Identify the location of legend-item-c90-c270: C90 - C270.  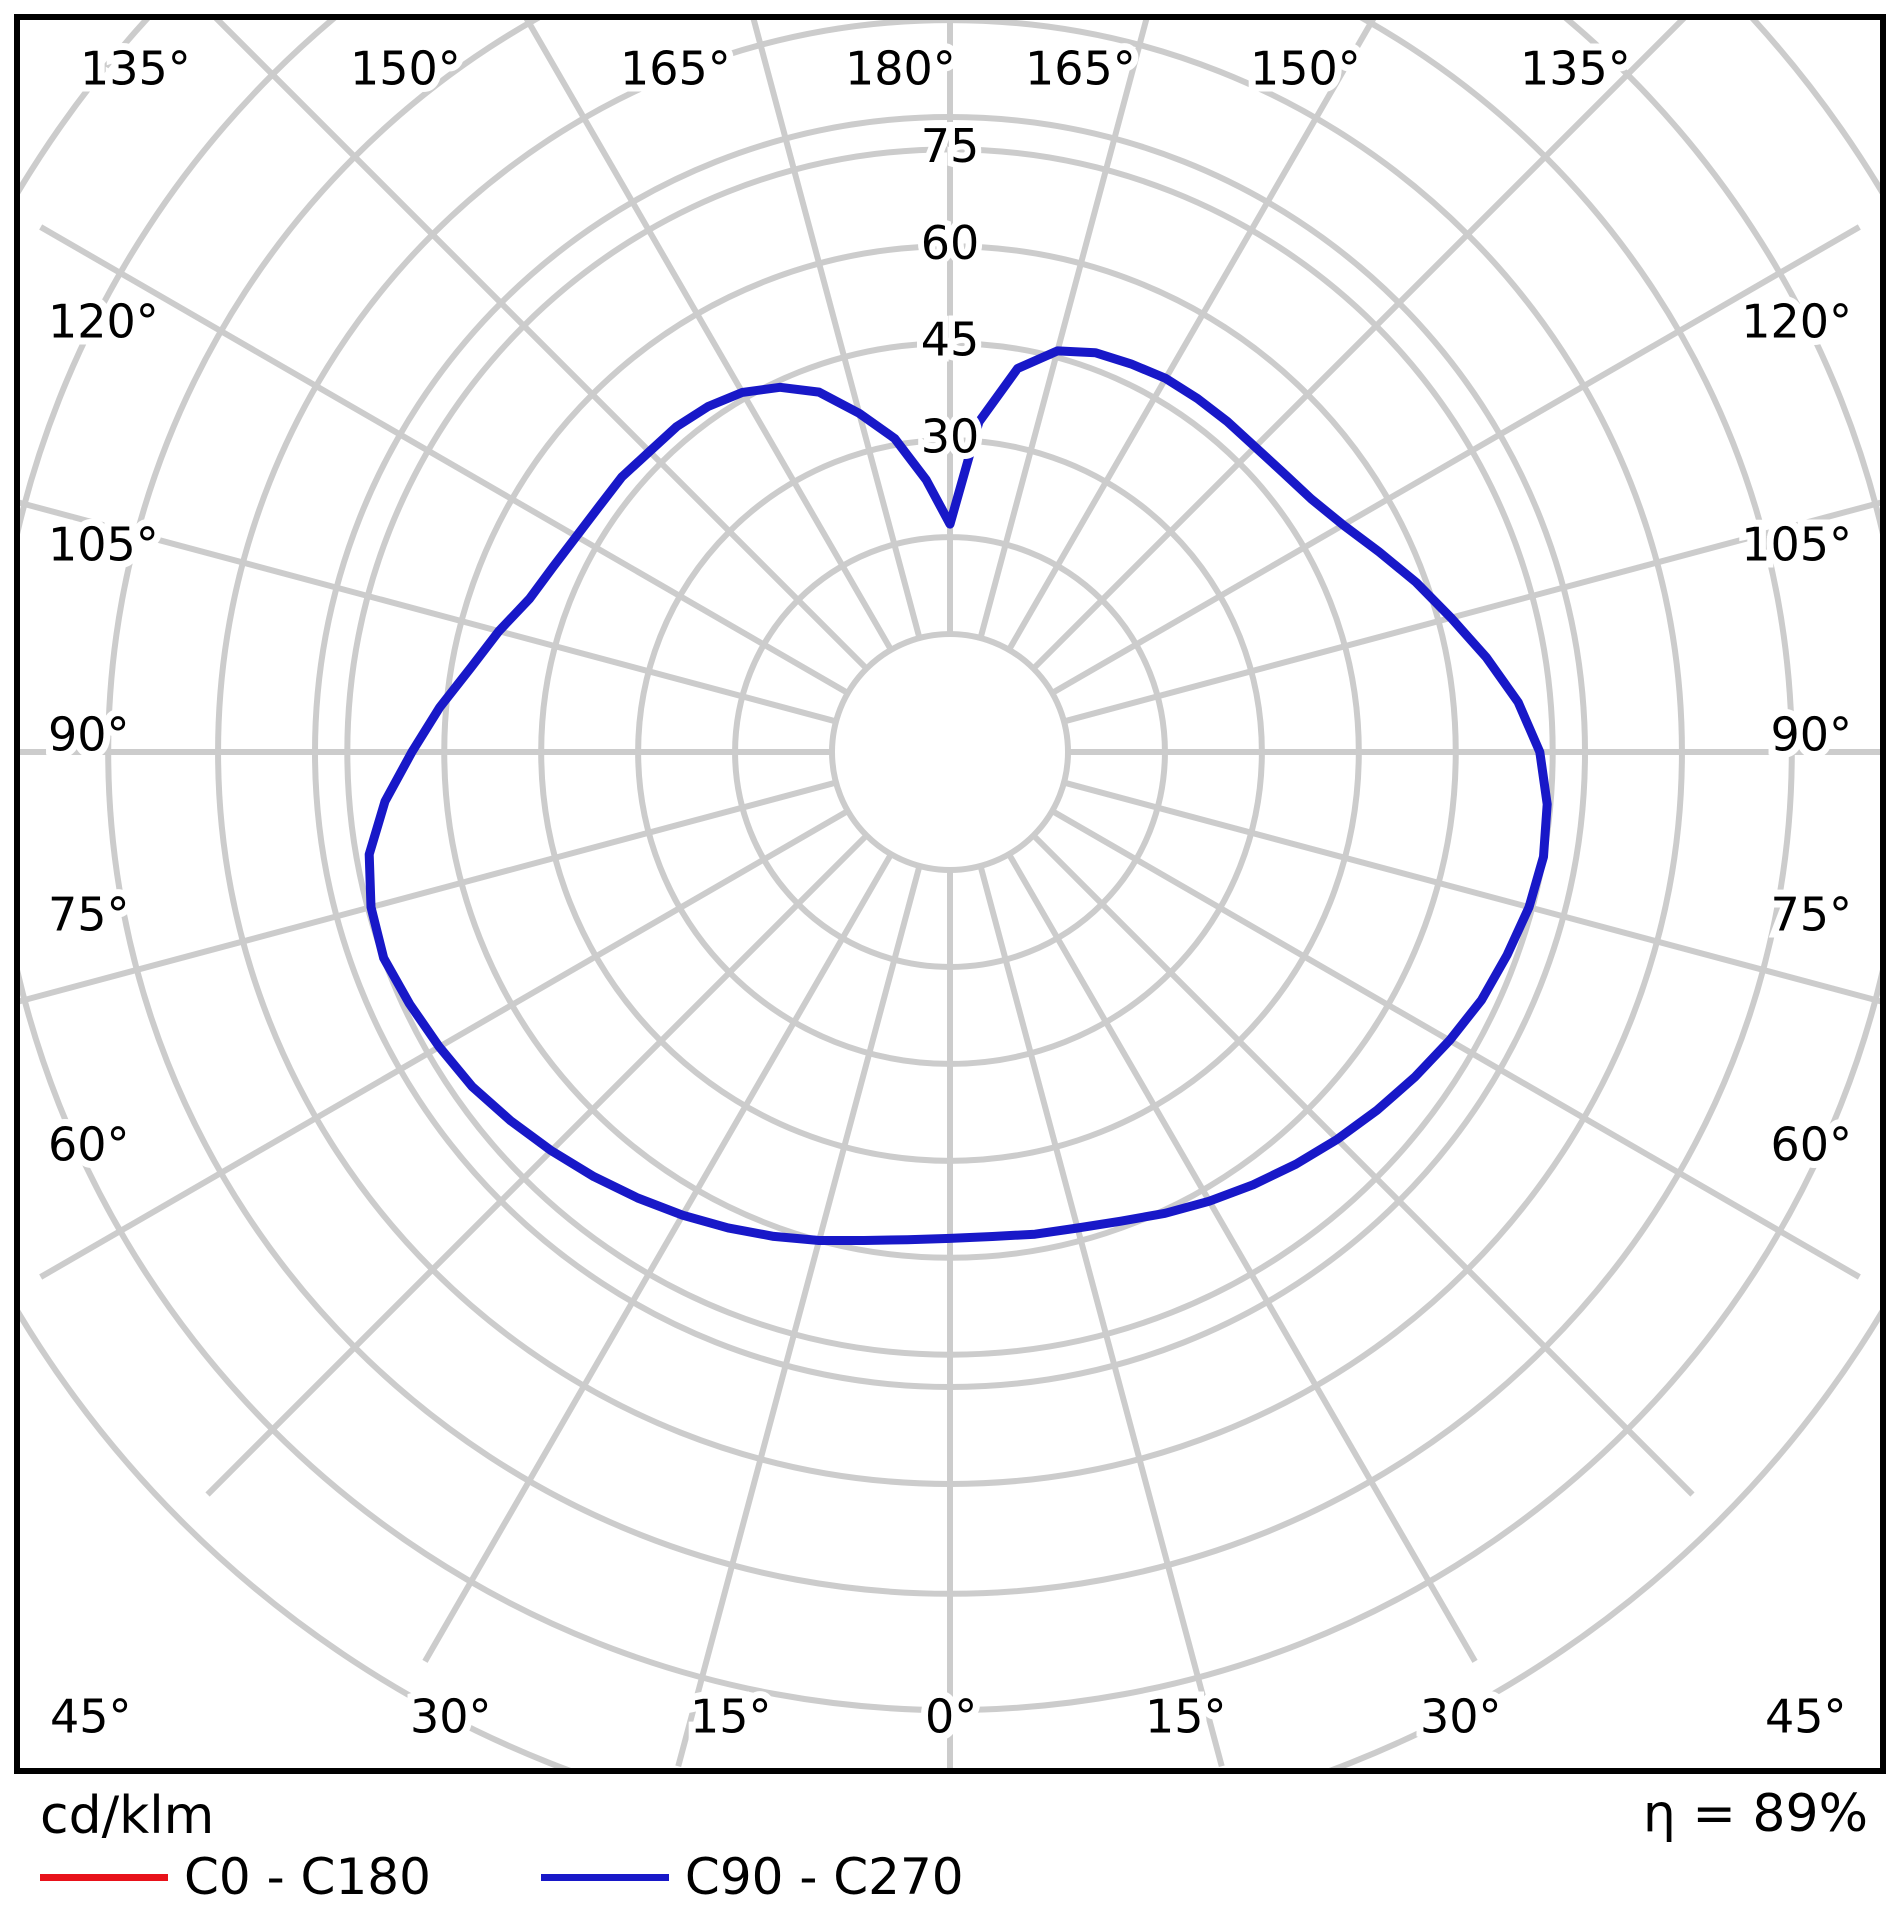
(752, 1877).